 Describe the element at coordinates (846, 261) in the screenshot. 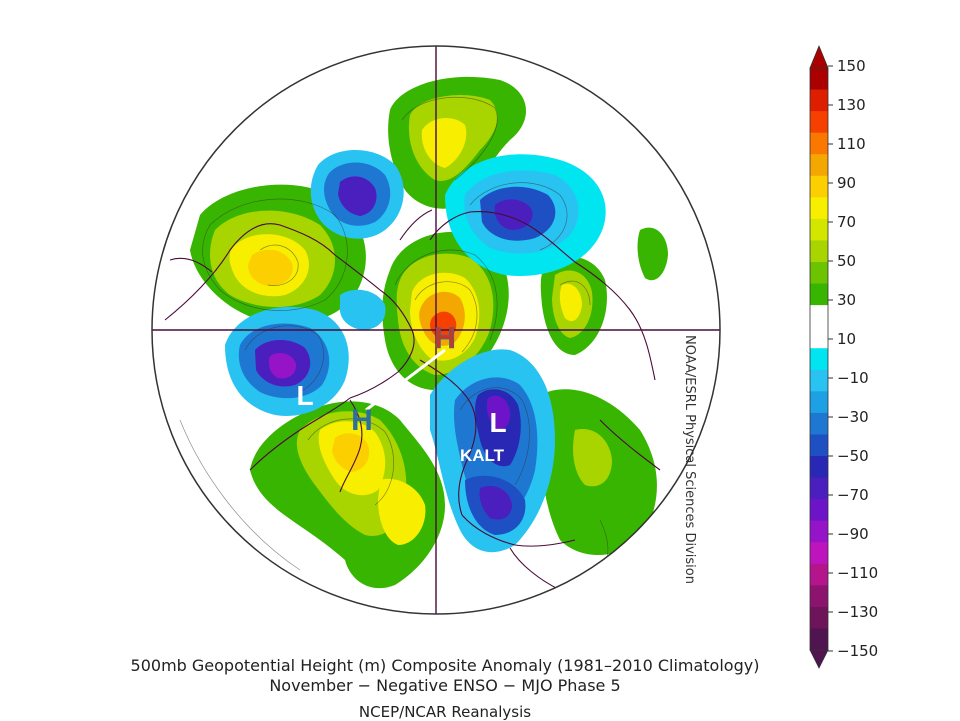

I see `colorbar-tick-label: 50` at that location.